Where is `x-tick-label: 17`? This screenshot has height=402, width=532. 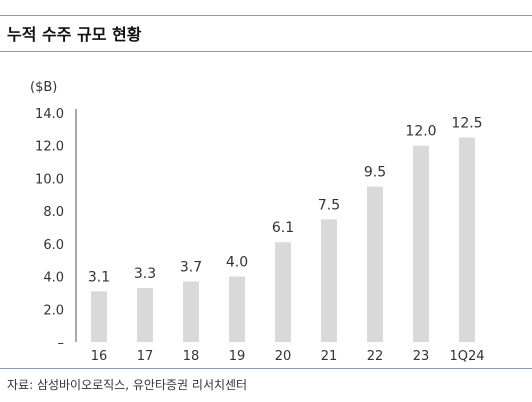 x-tick-label: 17 is located at coordinates (145, 356).